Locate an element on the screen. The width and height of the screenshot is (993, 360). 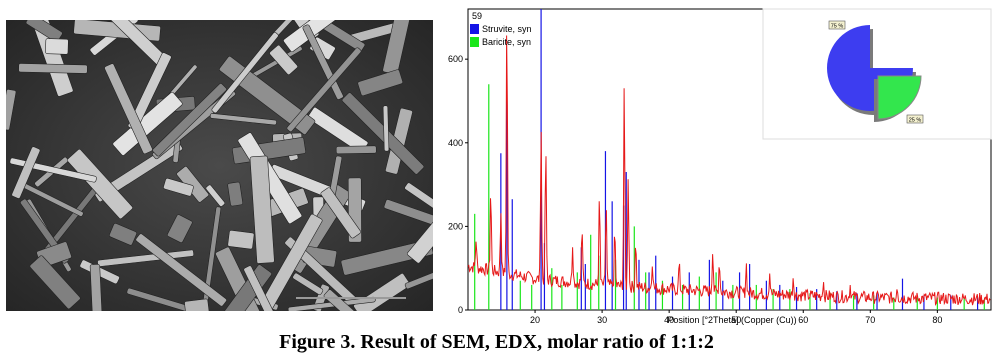
x-tick-label: 70 is located at coordinates (870, 320).